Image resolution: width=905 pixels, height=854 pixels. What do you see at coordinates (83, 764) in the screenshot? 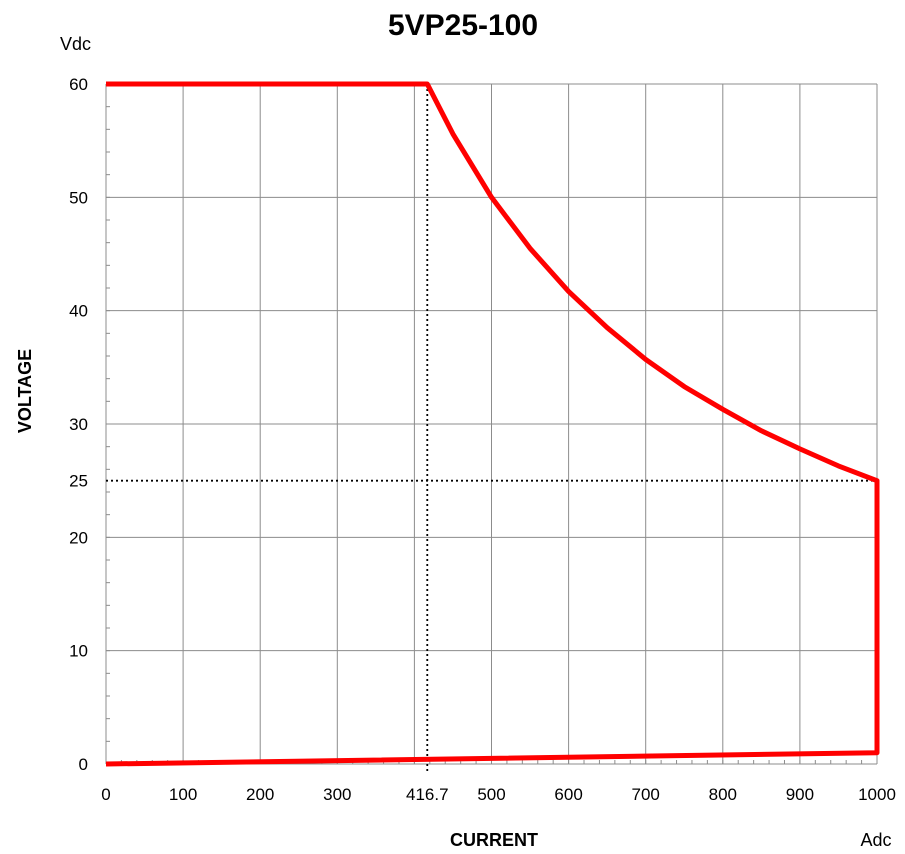
I see `y-tick-label: 0` at bounding box center [83, 764].